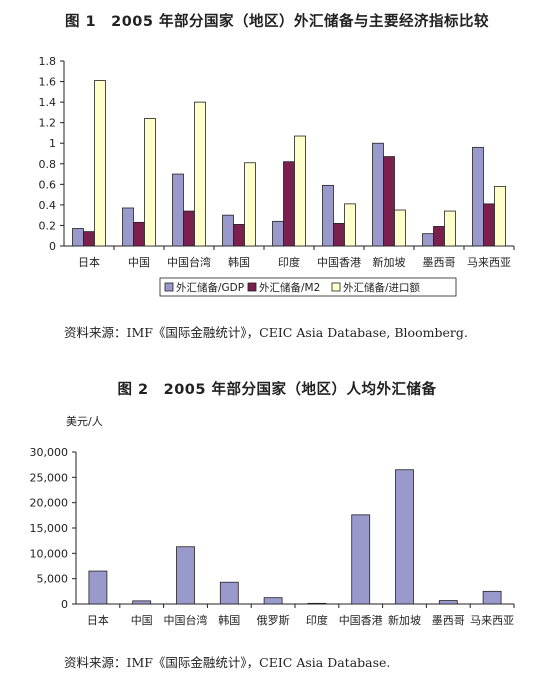  What do you see at coordinates (448, 620) in the screenshot?
I see `chart2-category-label: 墨西哥` at bounding box center [448, 620].